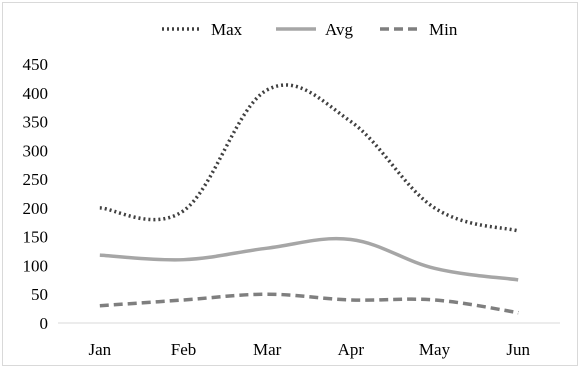 The width and height of the screenshot is (584, 370). What do you see at coordinates (36, 208) in the screenshot?
I see `y-tick-label: 200` at bounding box center [36, 208].